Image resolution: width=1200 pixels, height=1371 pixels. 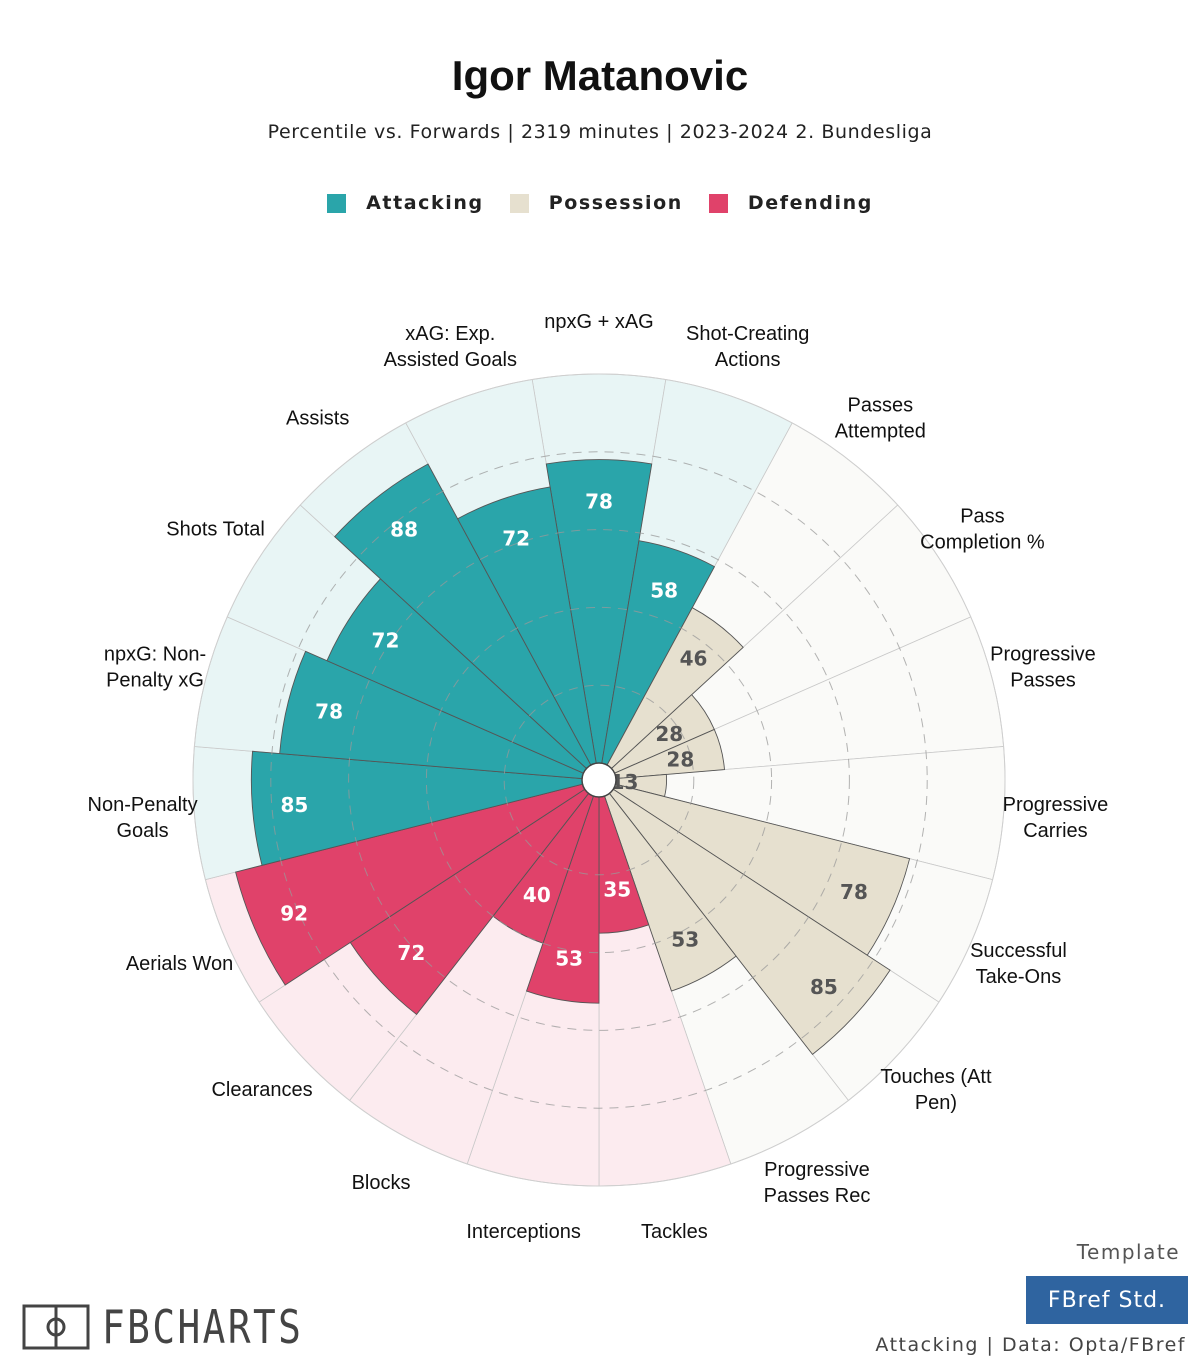 I want to click on pitch-icon, so click(x=56, y=1327).